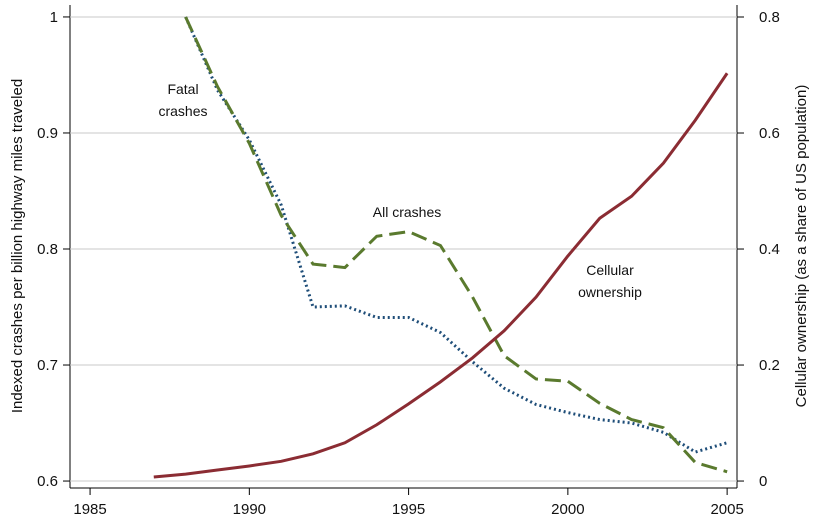 The height and width of the screenshot is (531, 817). Describe the element at coordinates (54, 17) in the screenshot. I see `y-tick-label: 1` at that location.